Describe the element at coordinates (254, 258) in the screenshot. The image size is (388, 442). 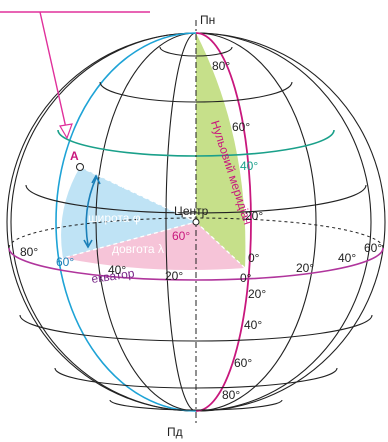
I see `parallel-label: 0°` at that location.